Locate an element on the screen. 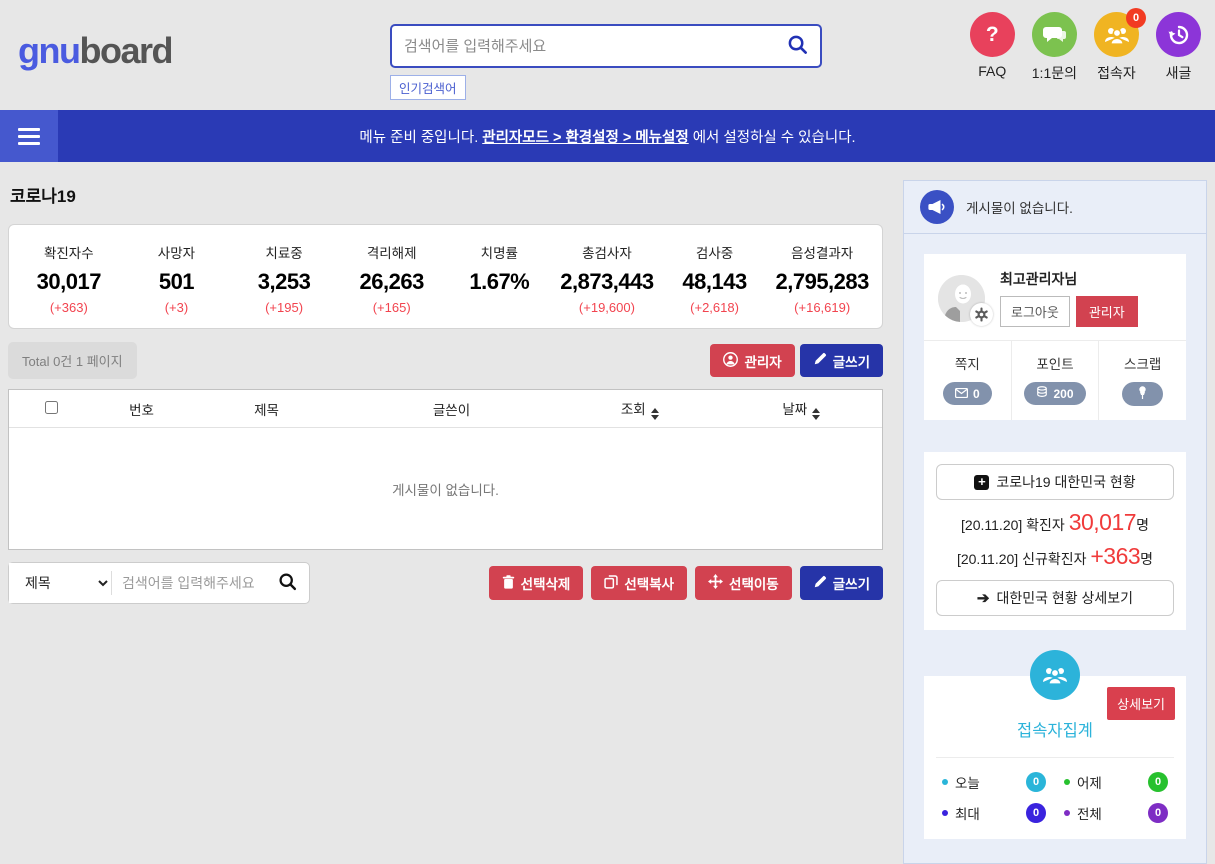 The image size is (1215, 864). sort-date-icon is located at coordinates (816, 413).